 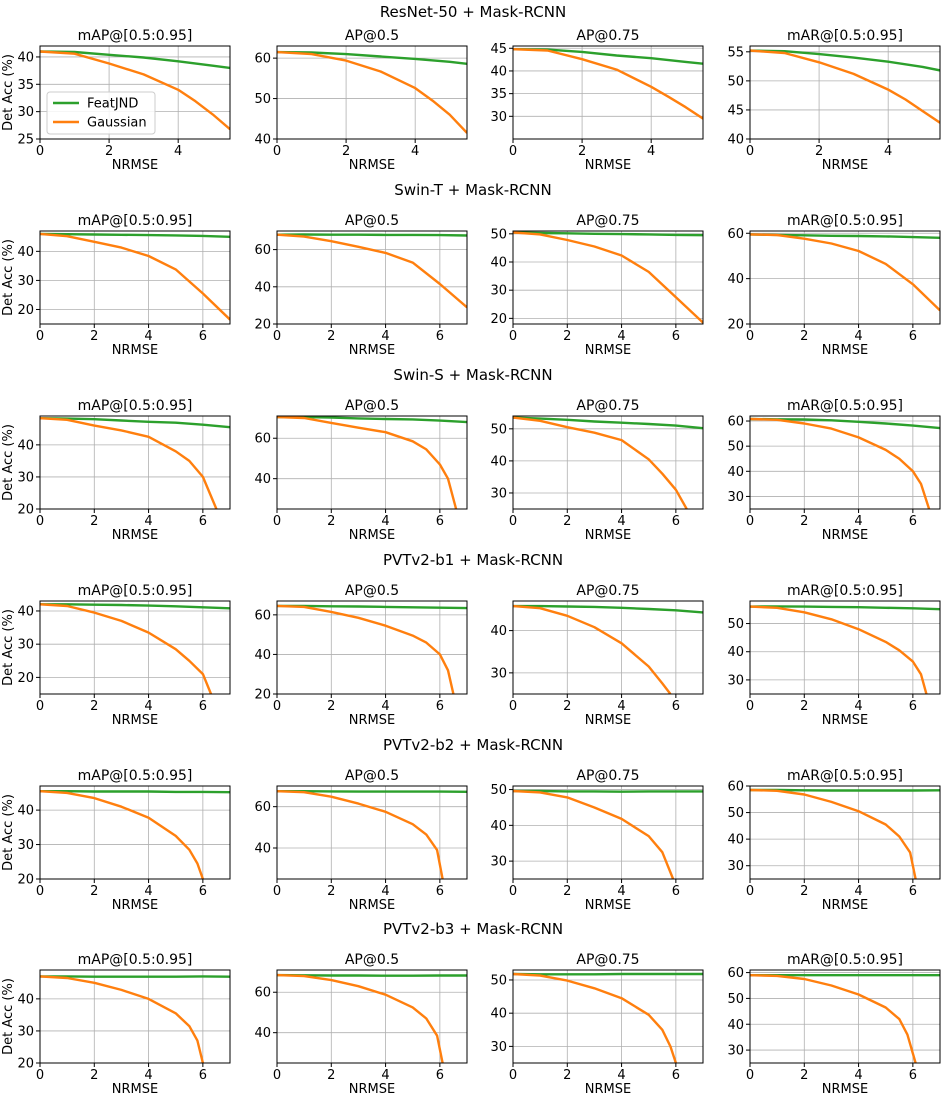 I want to click on subplot: AP@0.5 0 2 4 6 40 60 NRMSE, so click(x=361, y=1024).